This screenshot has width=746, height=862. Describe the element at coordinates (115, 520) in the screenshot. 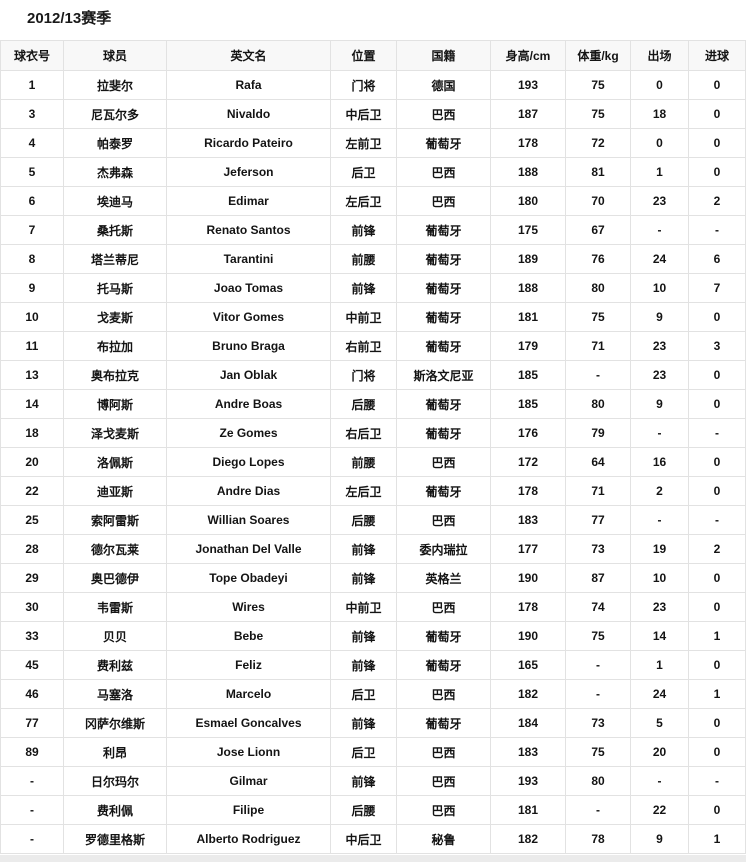

I see `cell-player-cn: 索阿雷斯` at that location.